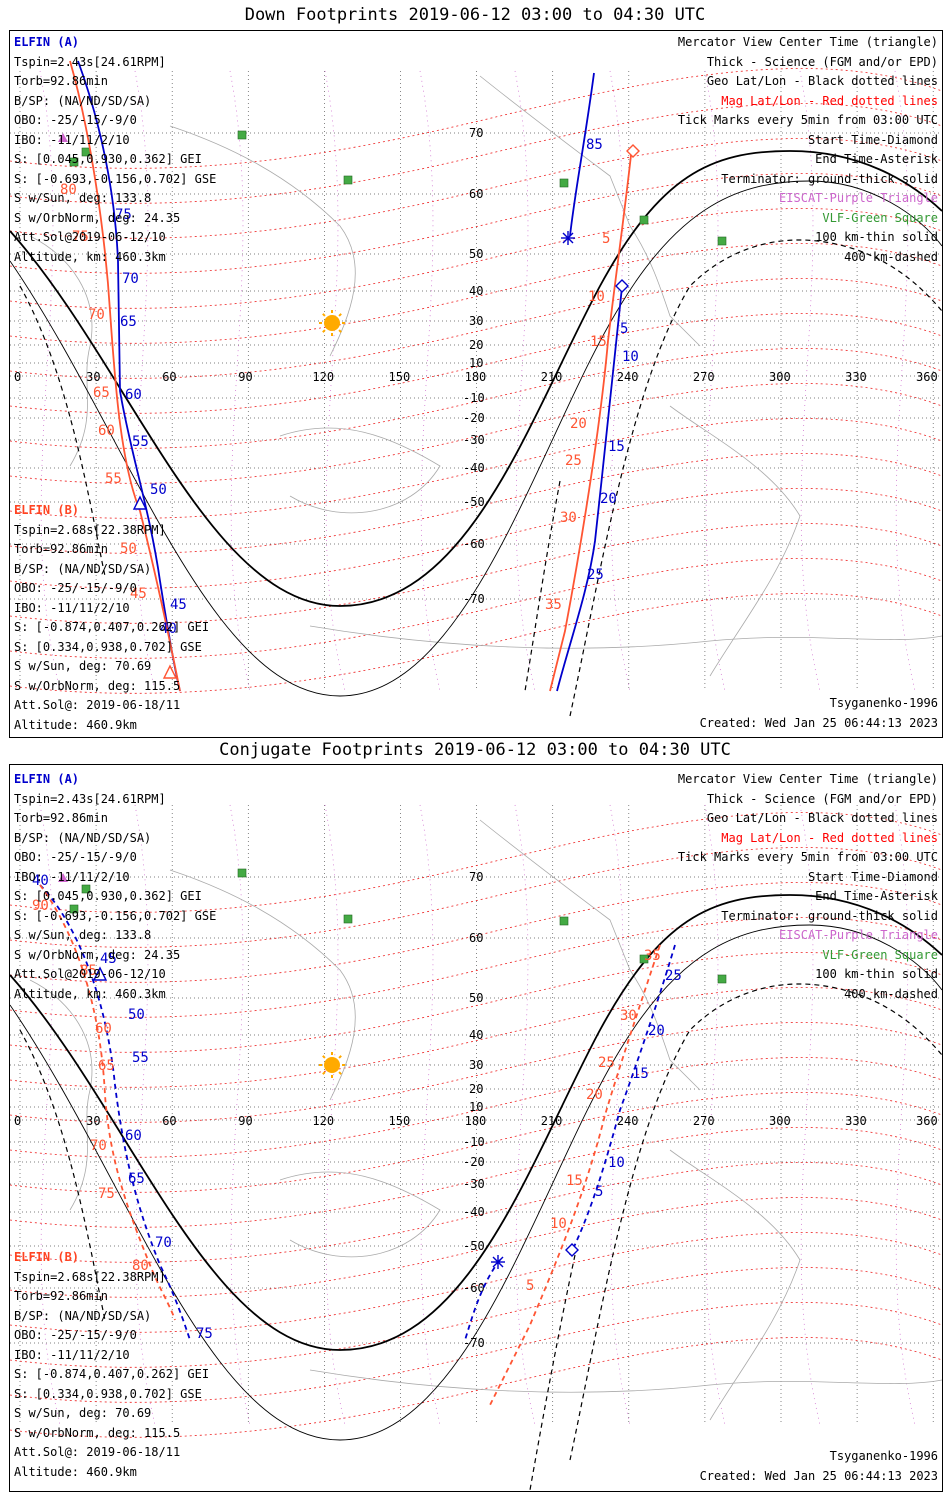  What do you see at coordinates (572, 1250) in the screenshot?
I see `start-time-diamond` at bounding box center [572, 1250].